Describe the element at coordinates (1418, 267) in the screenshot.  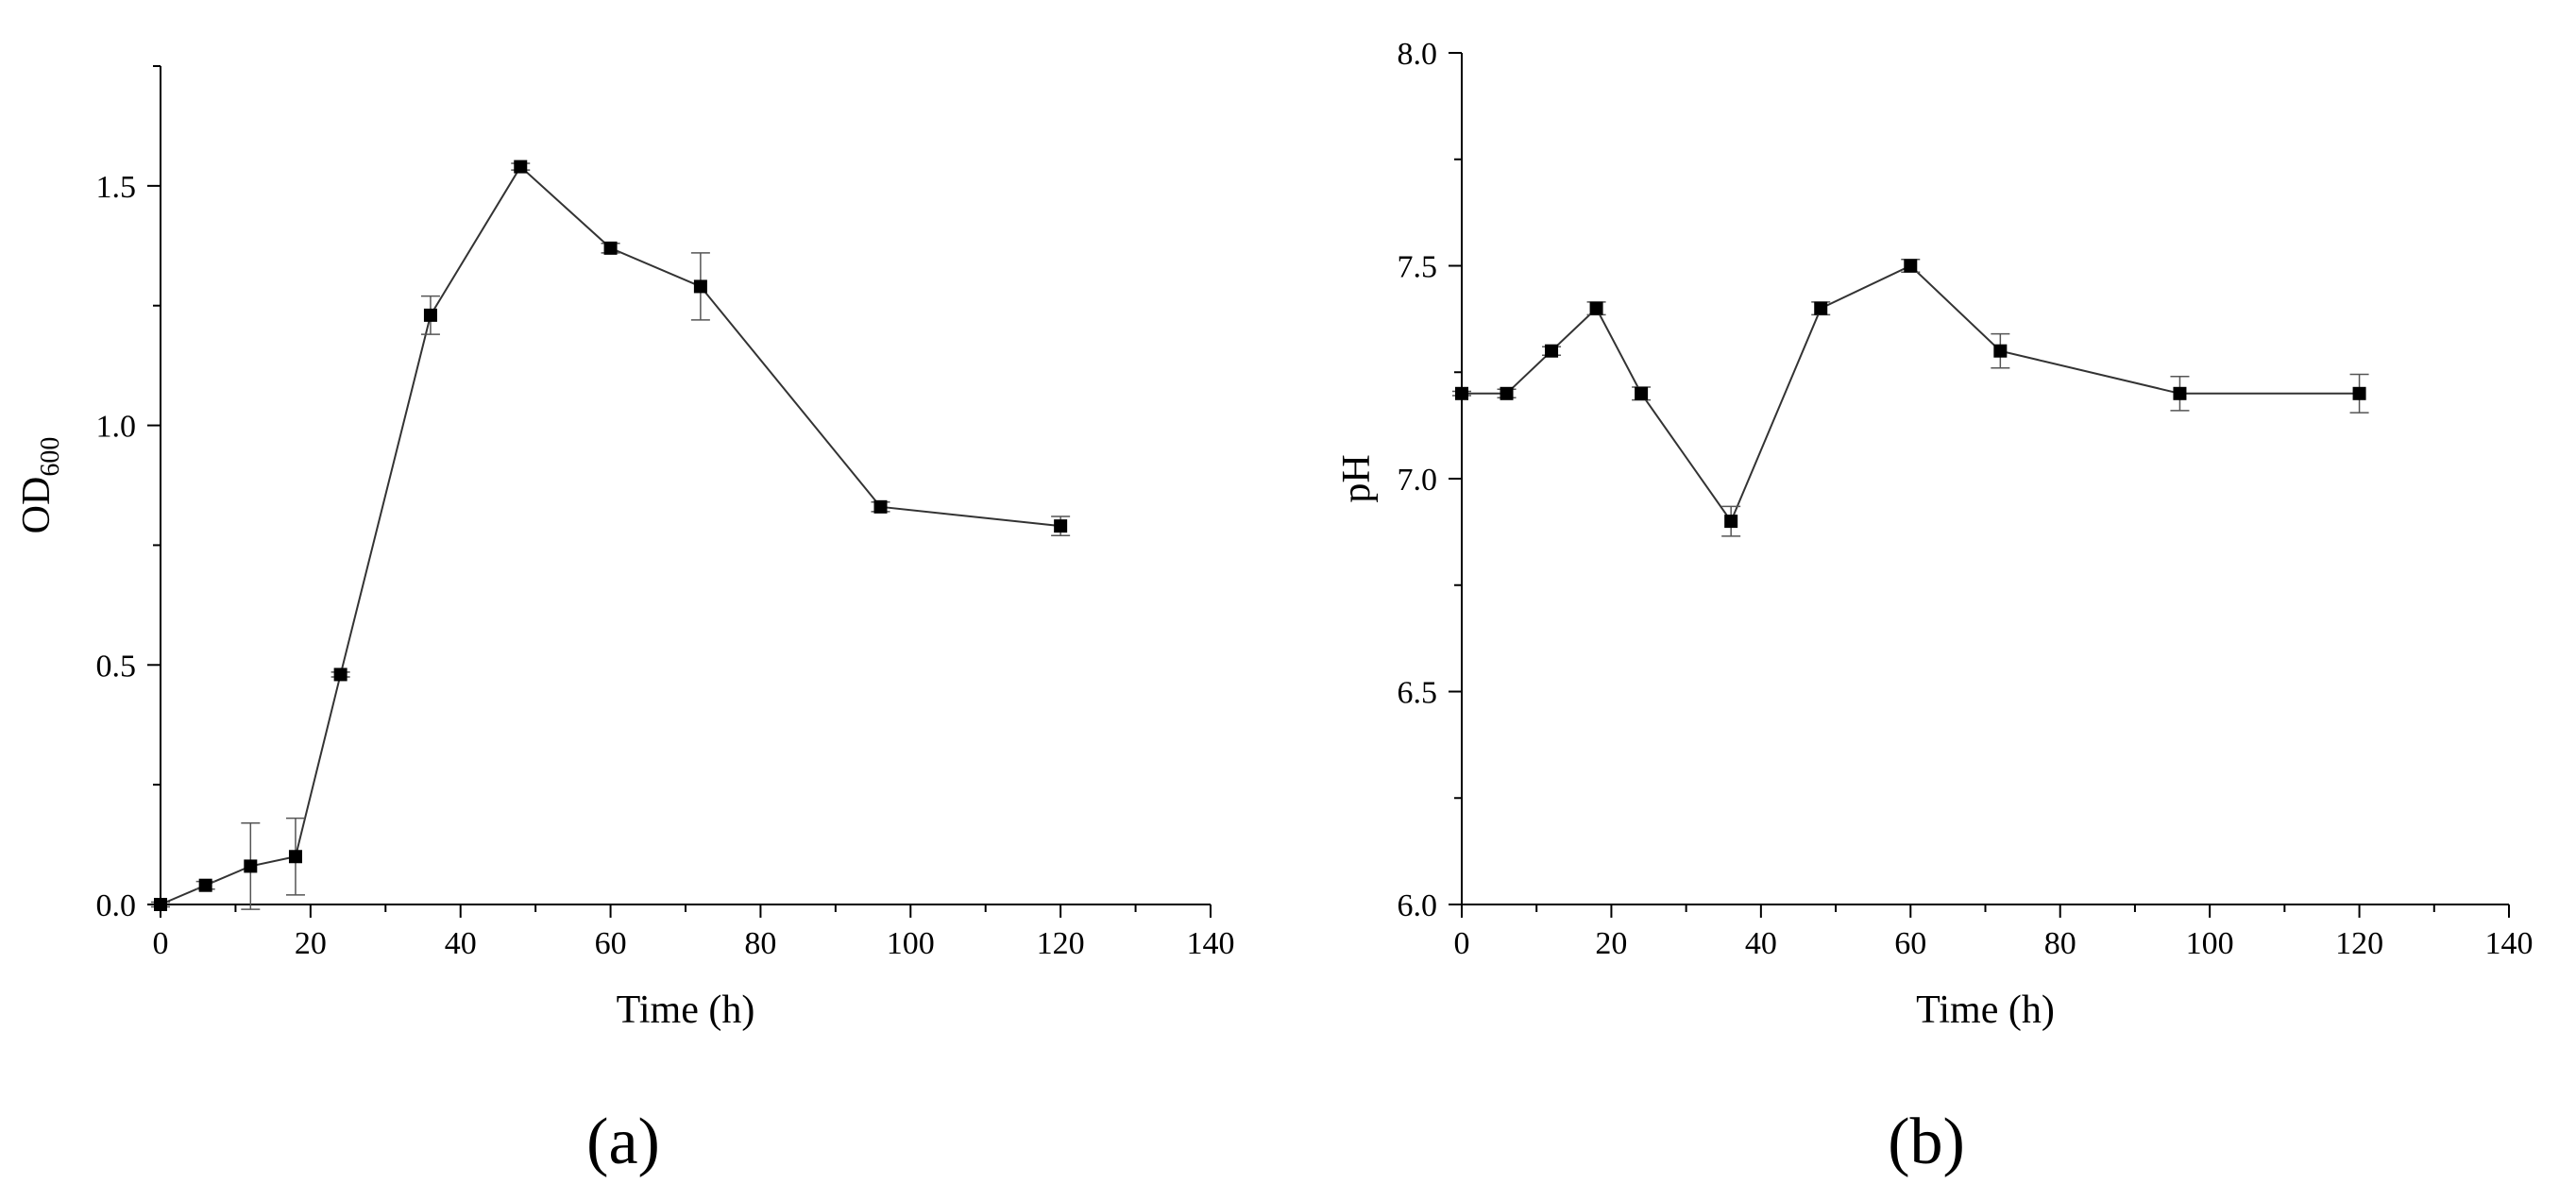
I see `y-tick-label: 7.5` at that location.